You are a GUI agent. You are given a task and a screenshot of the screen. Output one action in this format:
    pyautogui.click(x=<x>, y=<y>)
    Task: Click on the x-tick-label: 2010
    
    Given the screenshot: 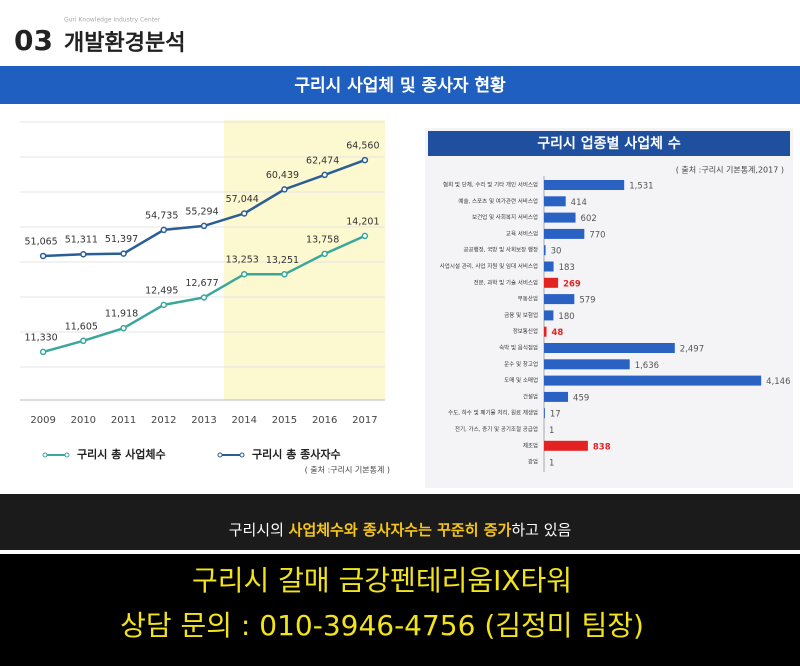 What is the action you would take?
    pyautogui.click(x=83, y=420)
    